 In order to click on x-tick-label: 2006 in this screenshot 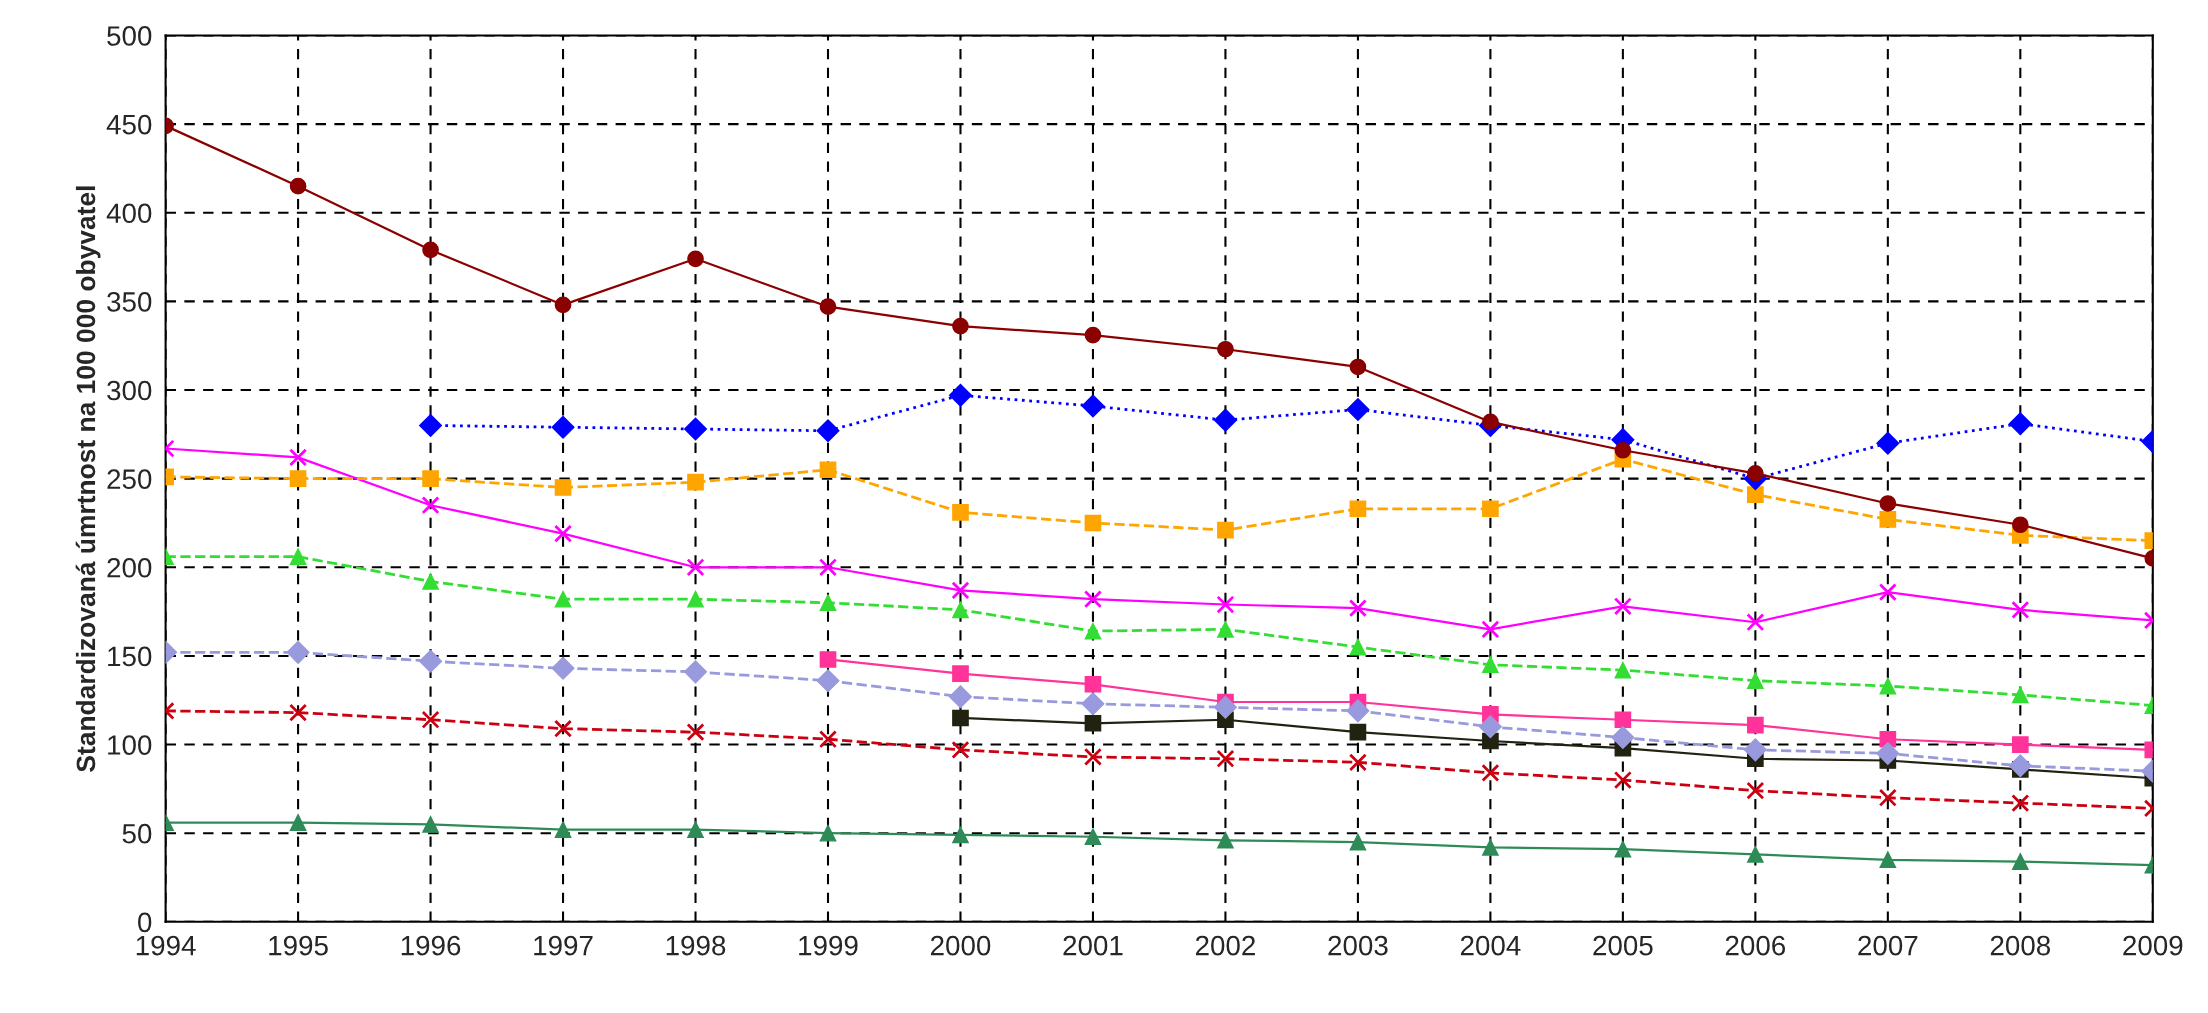, I will do `click(1755, 945)`.